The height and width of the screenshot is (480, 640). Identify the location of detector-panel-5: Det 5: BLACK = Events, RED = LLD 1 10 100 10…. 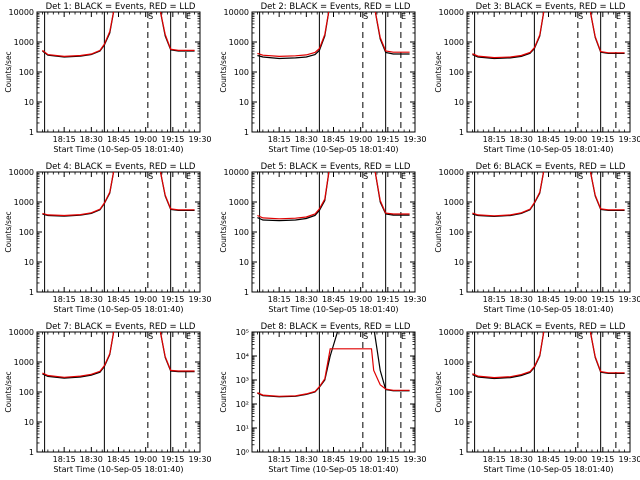
(323, 238).